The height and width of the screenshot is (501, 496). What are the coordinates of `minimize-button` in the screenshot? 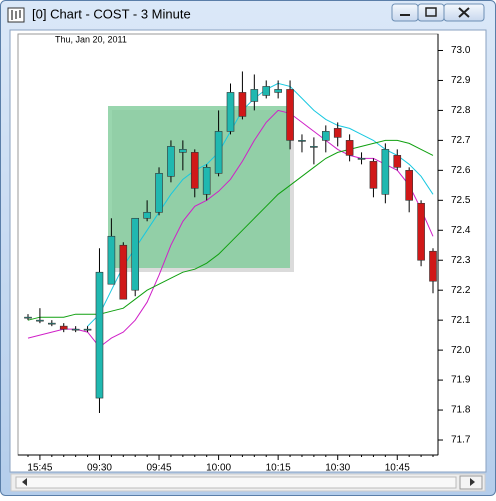 It's located at (405, 12).